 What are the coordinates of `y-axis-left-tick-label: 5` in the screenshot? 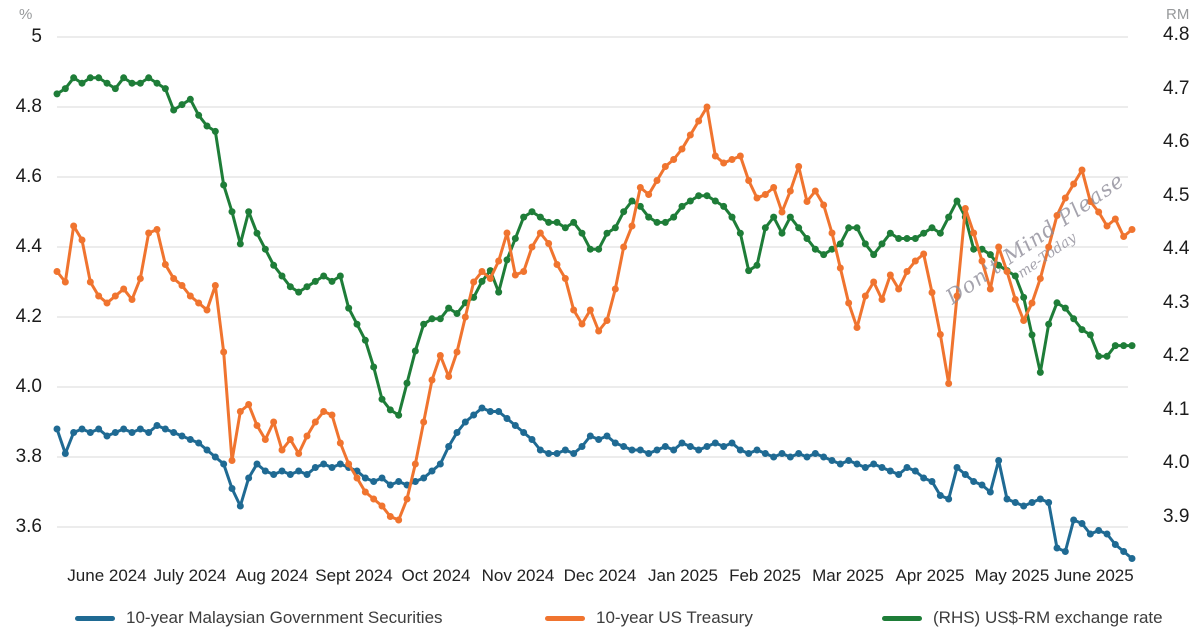 It's located at (36, 36).